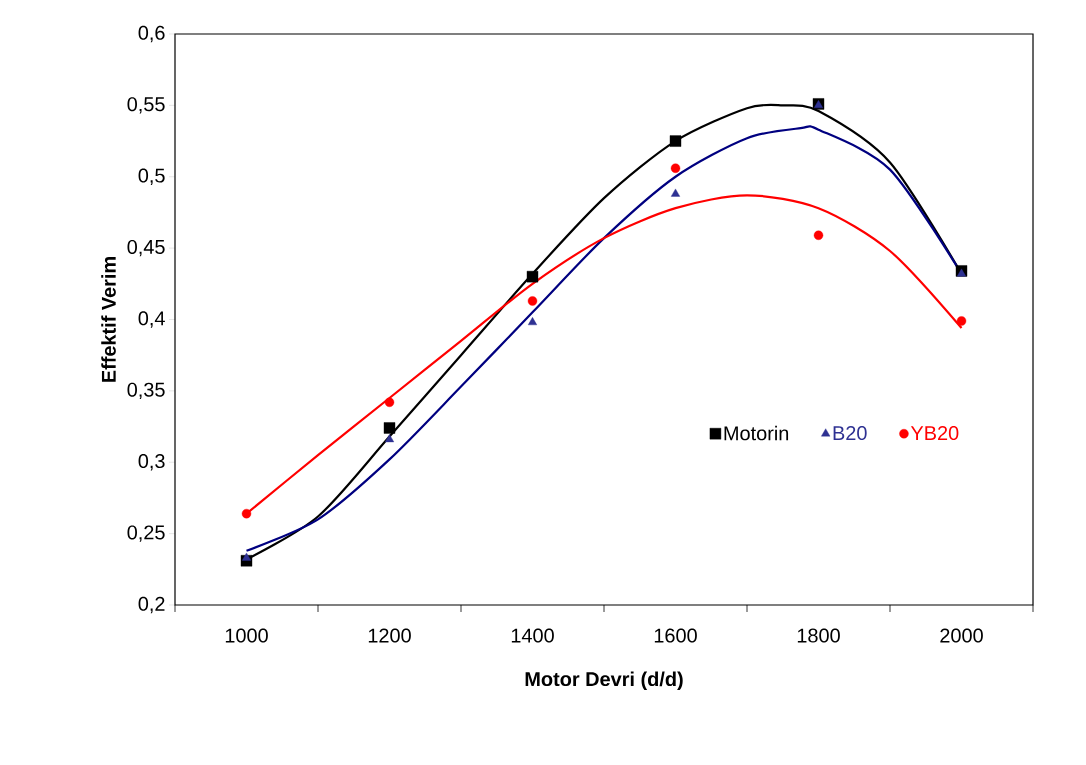 This screenshot has width=1086, height=765. I want to click on y-tick-label: 0,5, so click(151, 176).